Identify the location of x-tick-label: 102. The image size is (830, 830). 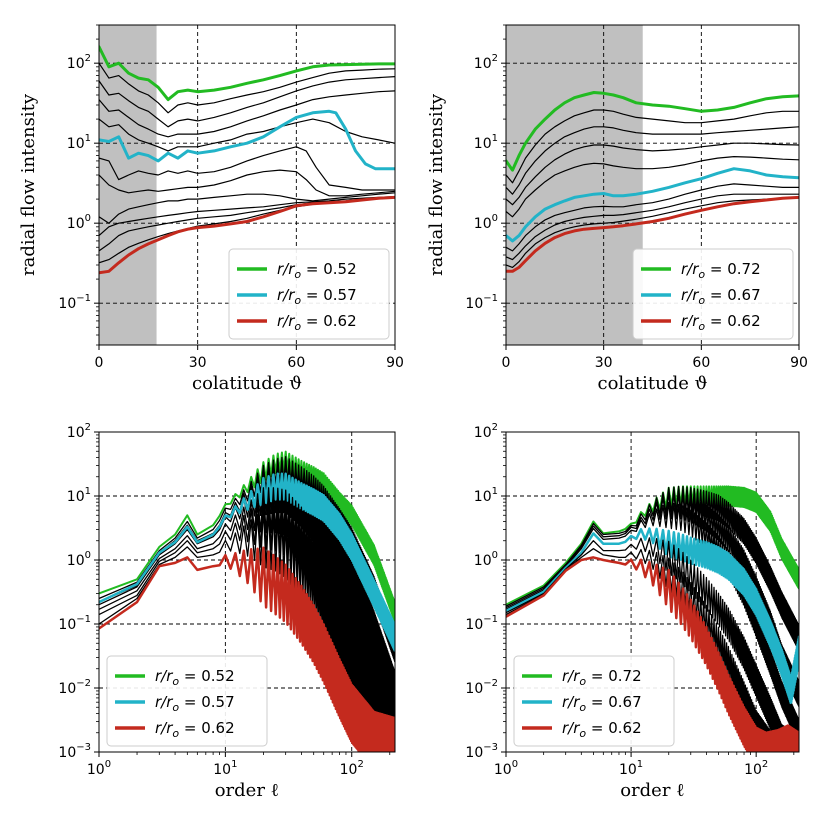
(352, 768).